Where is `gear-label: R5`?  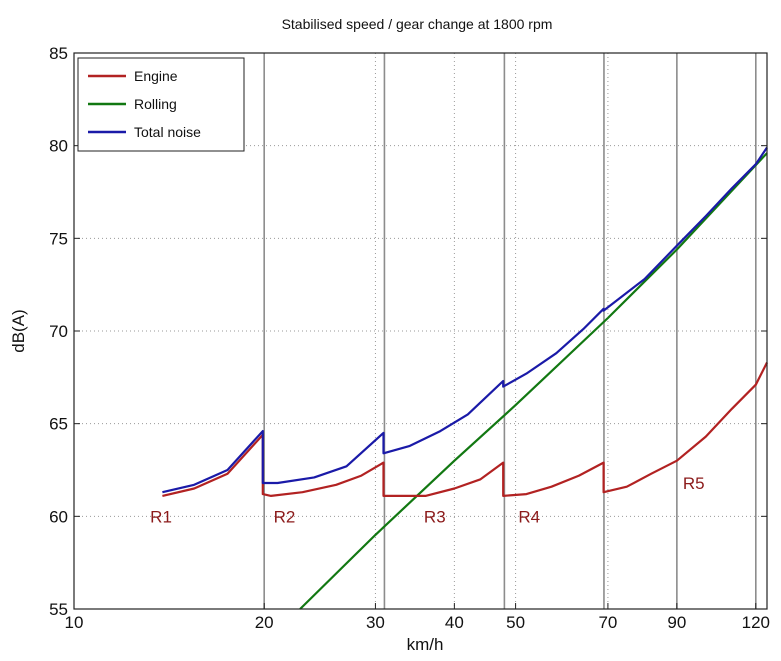
gear-label: R5 is located at coordinates (694, 483).